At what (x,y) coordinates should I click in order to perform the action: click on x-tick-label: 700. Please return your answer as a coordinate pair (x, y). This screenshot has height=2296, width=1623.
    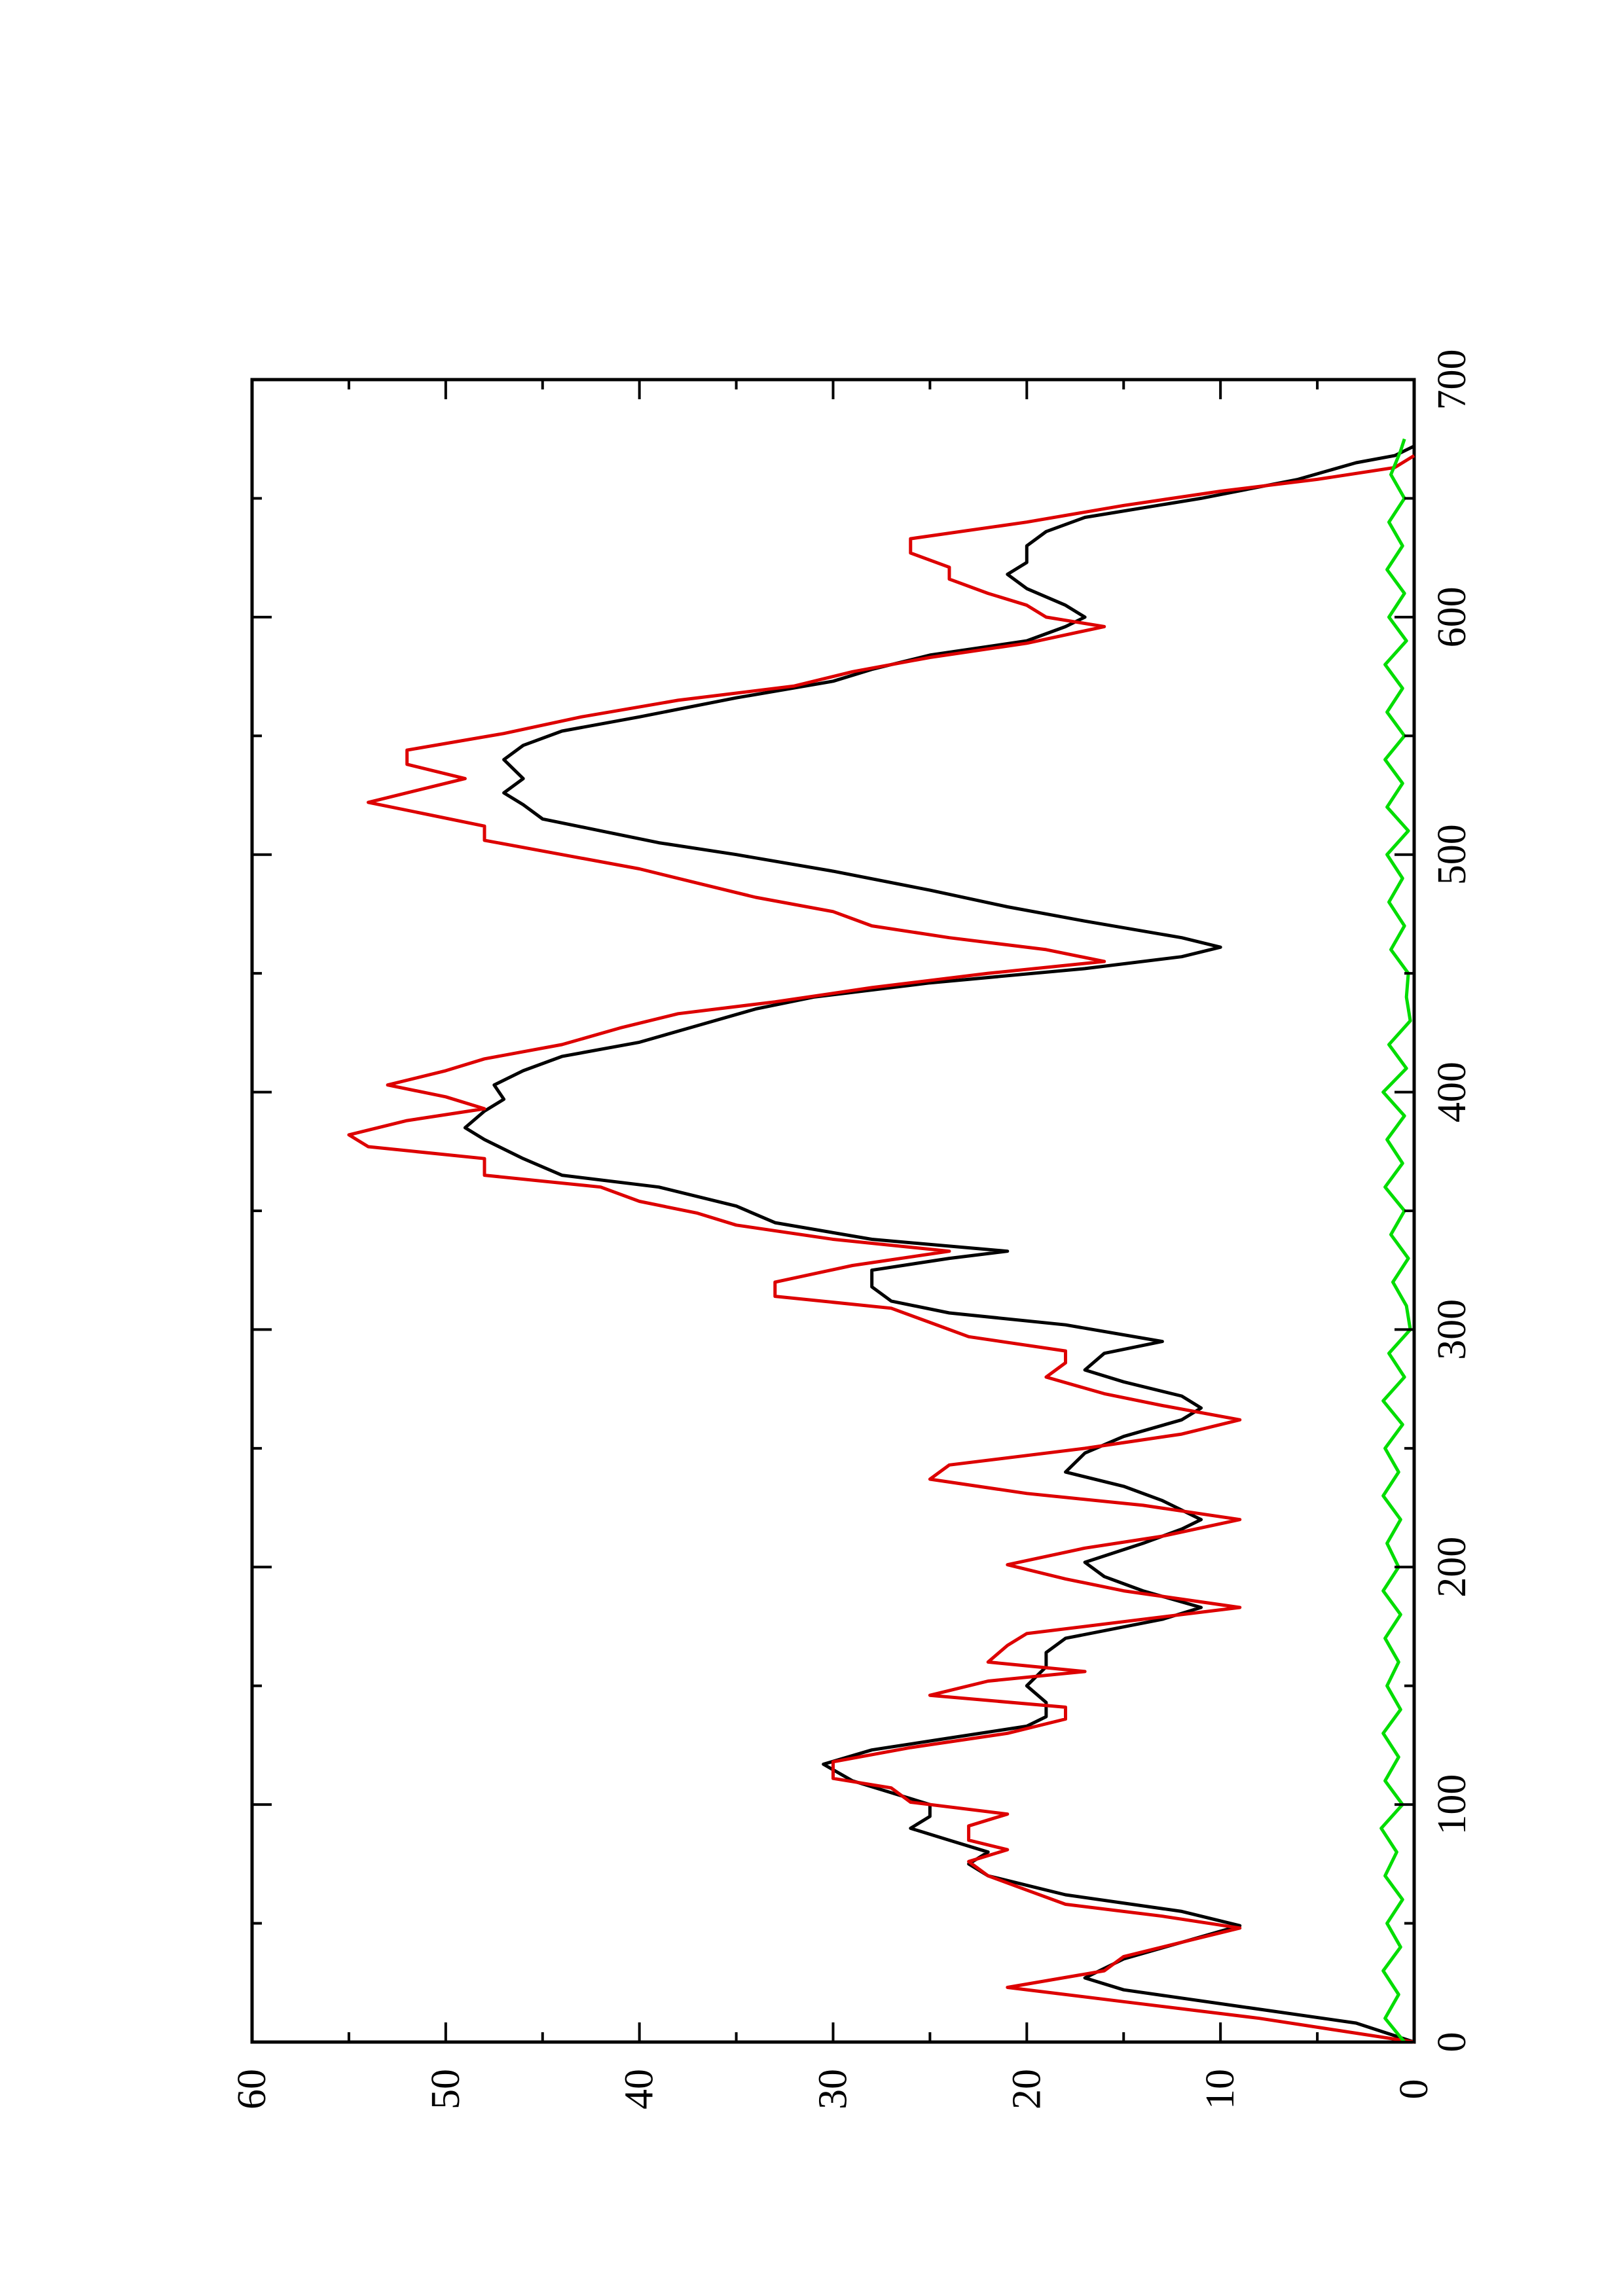
    Looking at the image, I should click on (1452, 380).